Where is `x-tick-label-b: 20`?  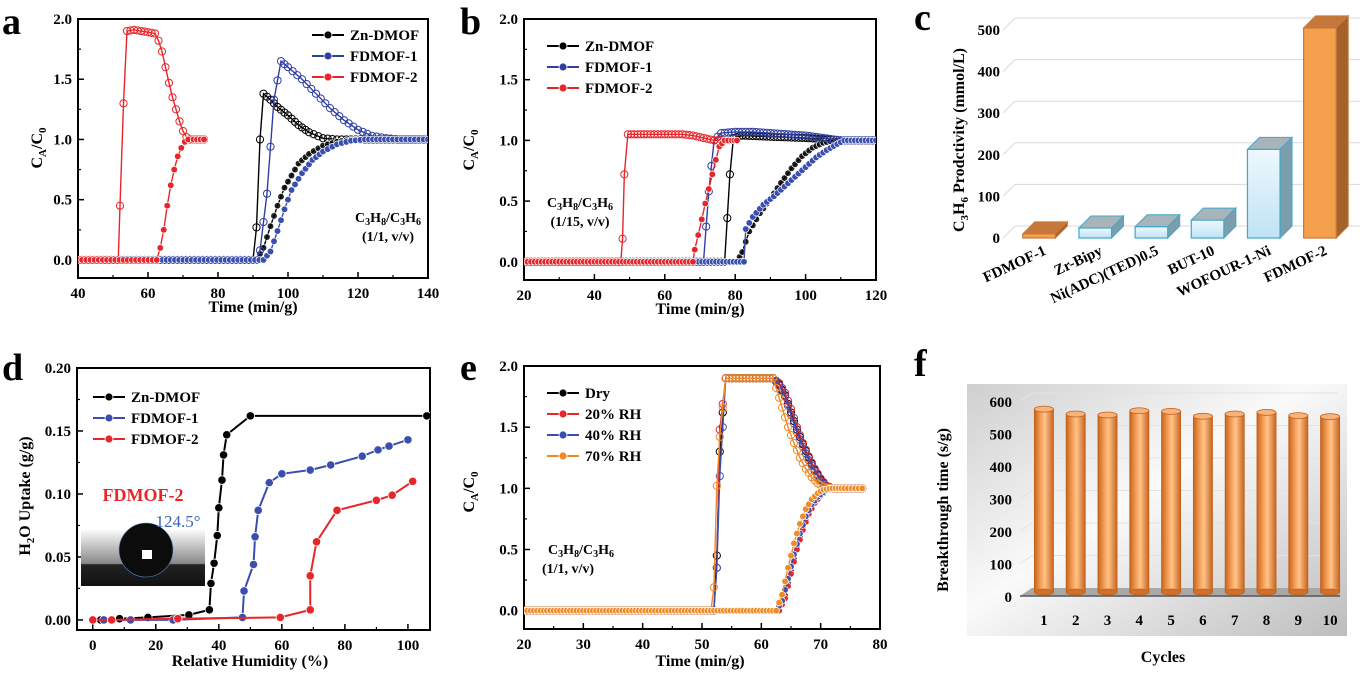
x-tick-label-b: 20 is located at coordinates (524, 296).